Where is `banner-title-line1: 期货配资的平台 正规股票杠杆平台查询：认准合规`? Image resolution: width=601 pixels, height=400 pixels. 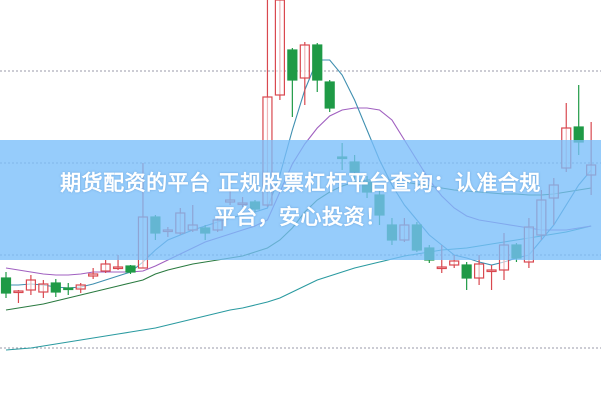
banner-title-line1: 期货配资的平台 正规股票杠杆平台查询：认准合规 is located at coordinates (300, 183).